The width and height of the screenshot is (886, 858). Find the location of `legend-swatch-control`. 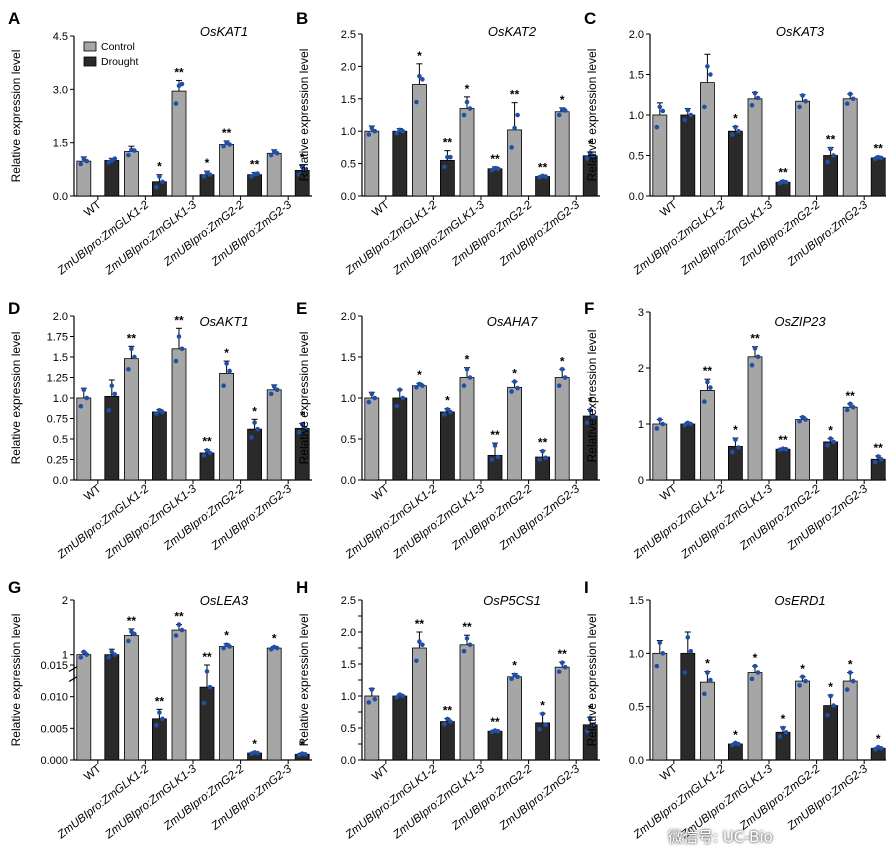

legend-swatch-control is located at coordinates (90, 46).